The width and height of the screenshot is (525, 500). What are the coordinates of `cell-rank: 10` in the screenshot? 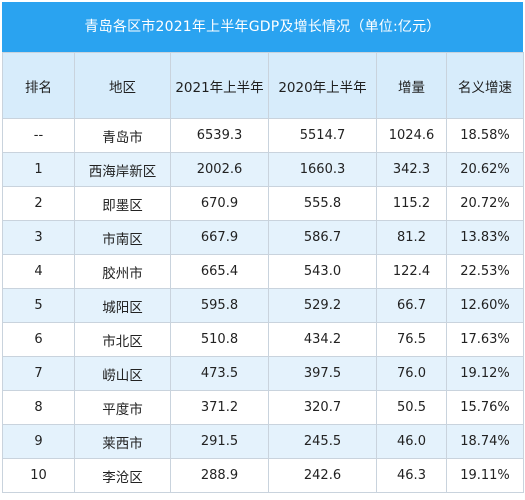 It's located at (38, 475).